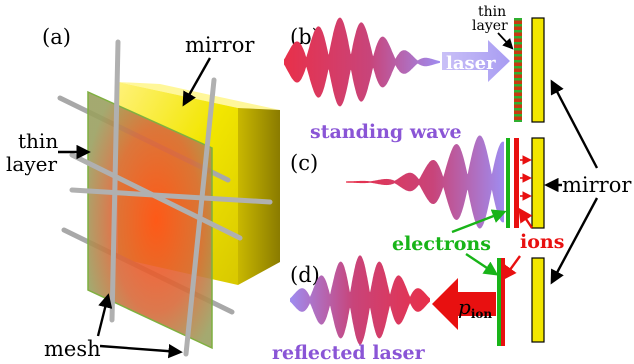  Describe the element at coordinates (490, 26) in the screenshot. I see `thin-layer-label-b-line2: layer` at that location.